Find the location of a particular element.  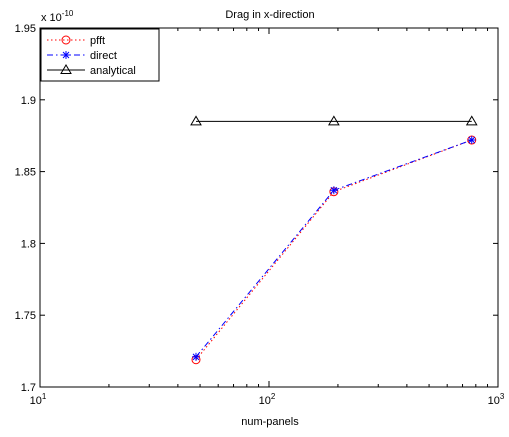

chart-title: Drag in x-direction is located at coordinates (269, 15).